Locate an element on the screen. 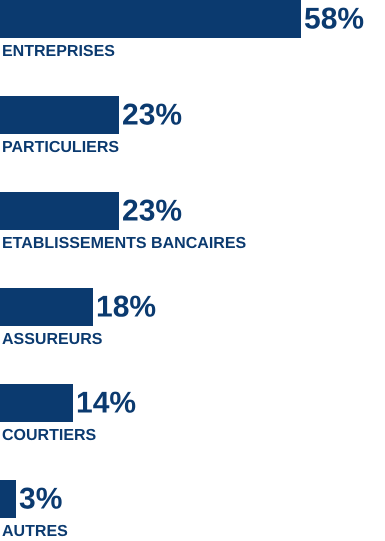 The image size is (385, 541). y-tick-label: ASSUREURS is located at coordinates (52, 339).